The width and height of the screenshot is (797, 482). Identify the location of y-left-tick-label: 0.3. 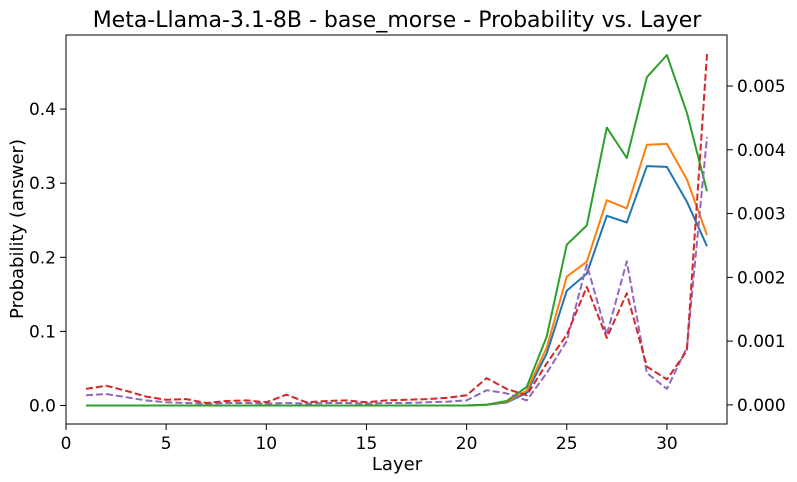
(42, 184).